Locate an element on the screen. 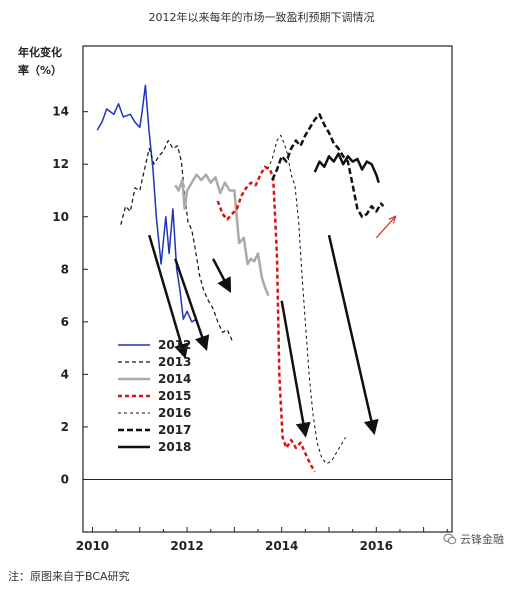 Image resolution: width=523 pixels, height=591 pixels. y-tick-label: 4 is located at coordinates (65, 374).